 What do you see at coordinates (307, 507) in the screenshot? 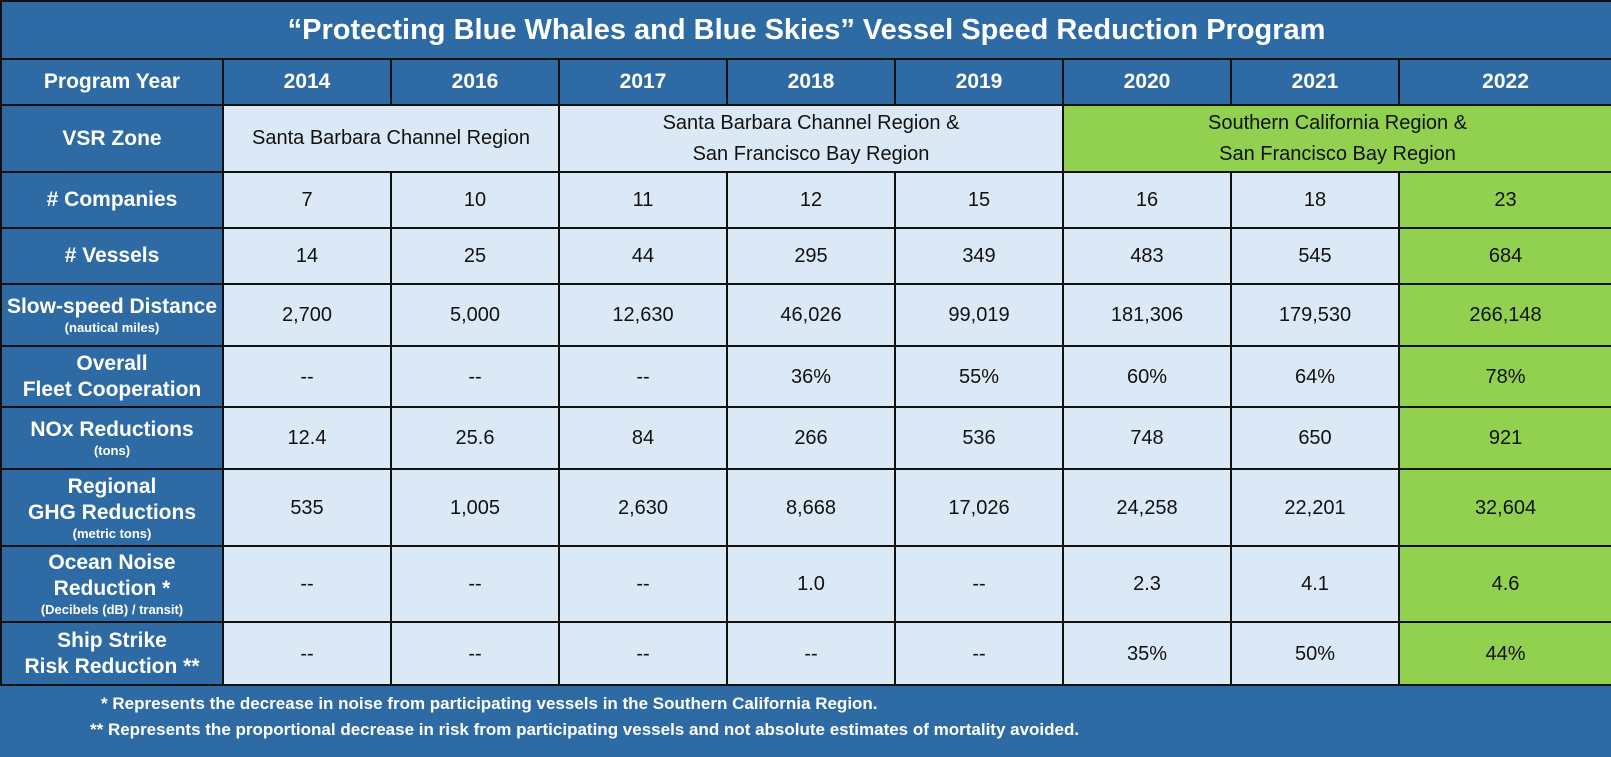
I see `table-cell: 535` at bounding box center [307, 507].